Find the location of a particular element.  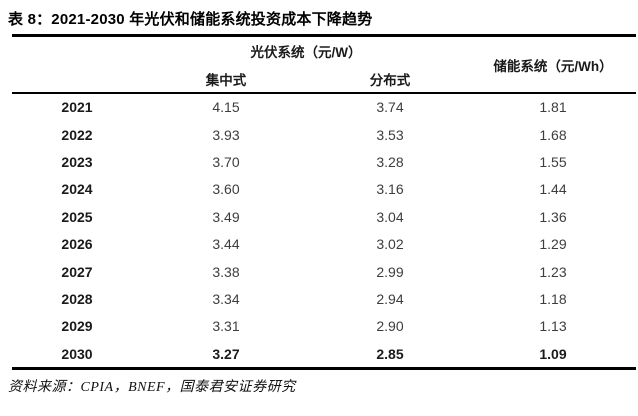

distributed-value-cell: 3.16 is located at coordinates (390, 189).